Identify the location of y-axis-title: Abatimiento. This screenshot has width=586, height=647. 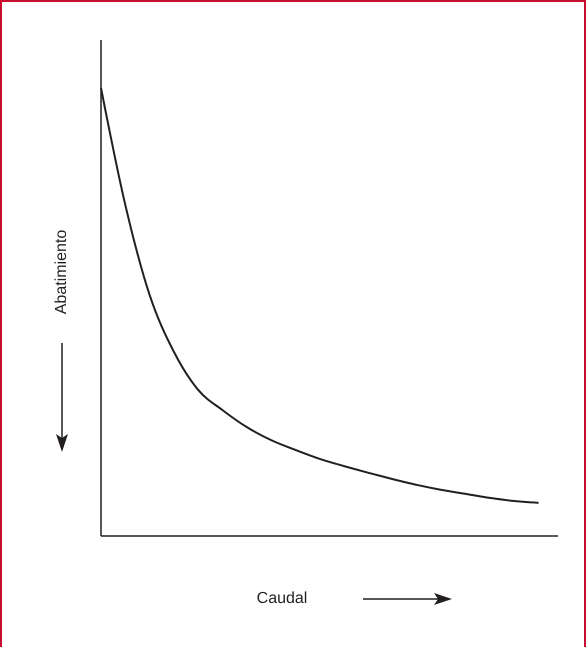
(61, 272).